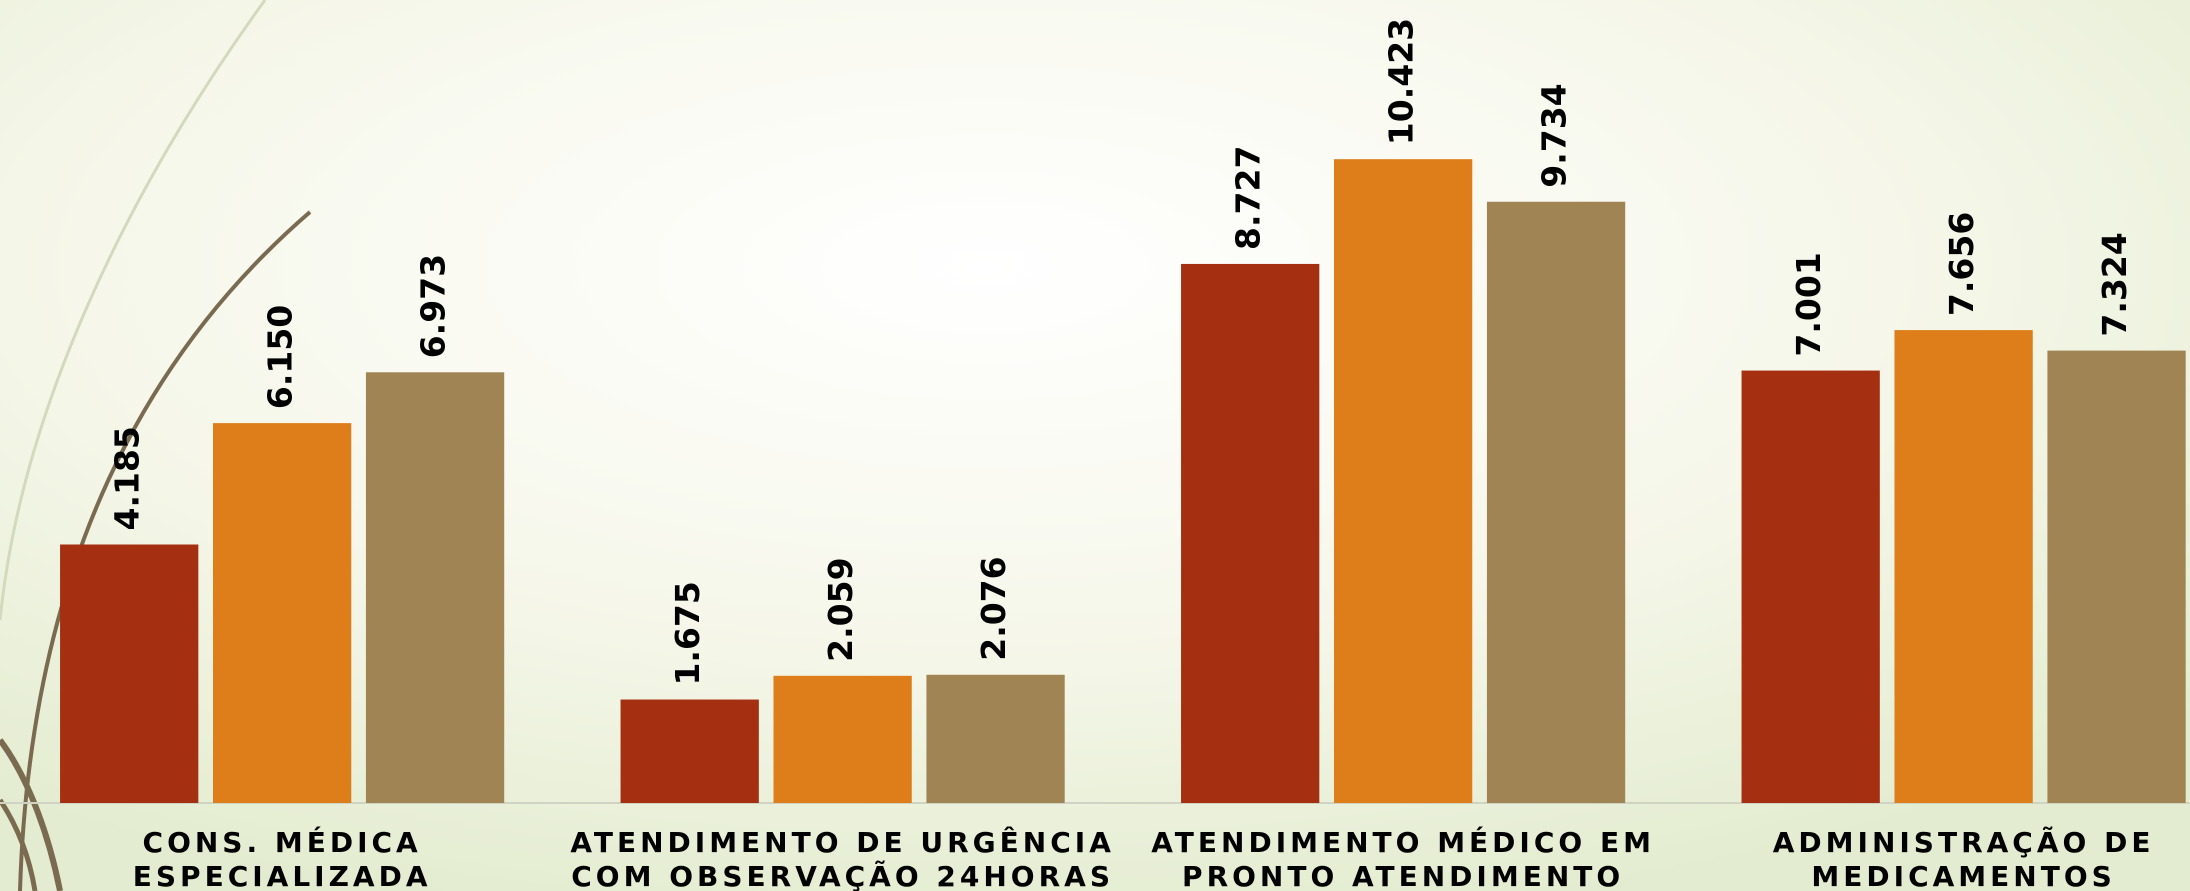 This screenshot has width=2190, height=891. I want to click on decoration, so click(156, 445).